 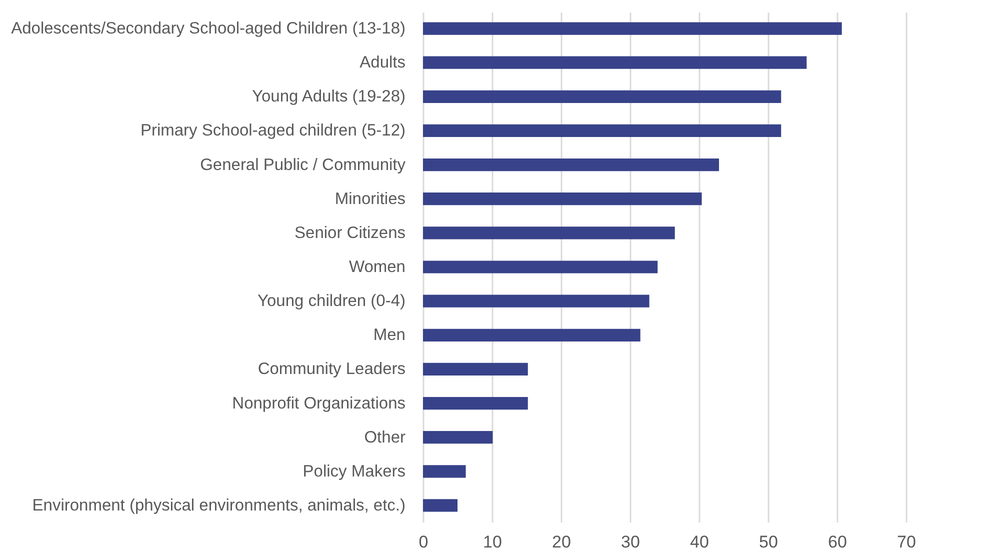 What do you see at coordinates (332, 301) in the screenshot?
I see `y-tick-label: Young children (0-4)` at bounding box center [332, 301].